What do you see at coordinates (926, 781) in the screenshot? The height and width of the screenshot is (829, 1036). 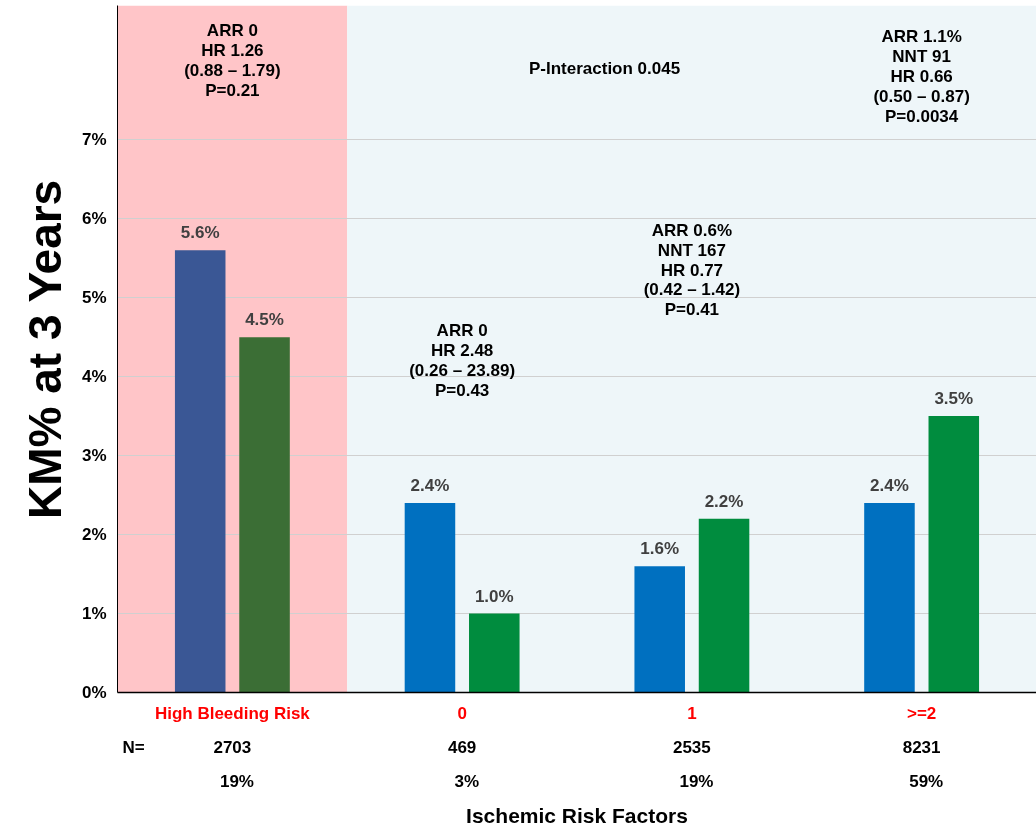 I see `text: 59%` at bounding box center [926, 781].